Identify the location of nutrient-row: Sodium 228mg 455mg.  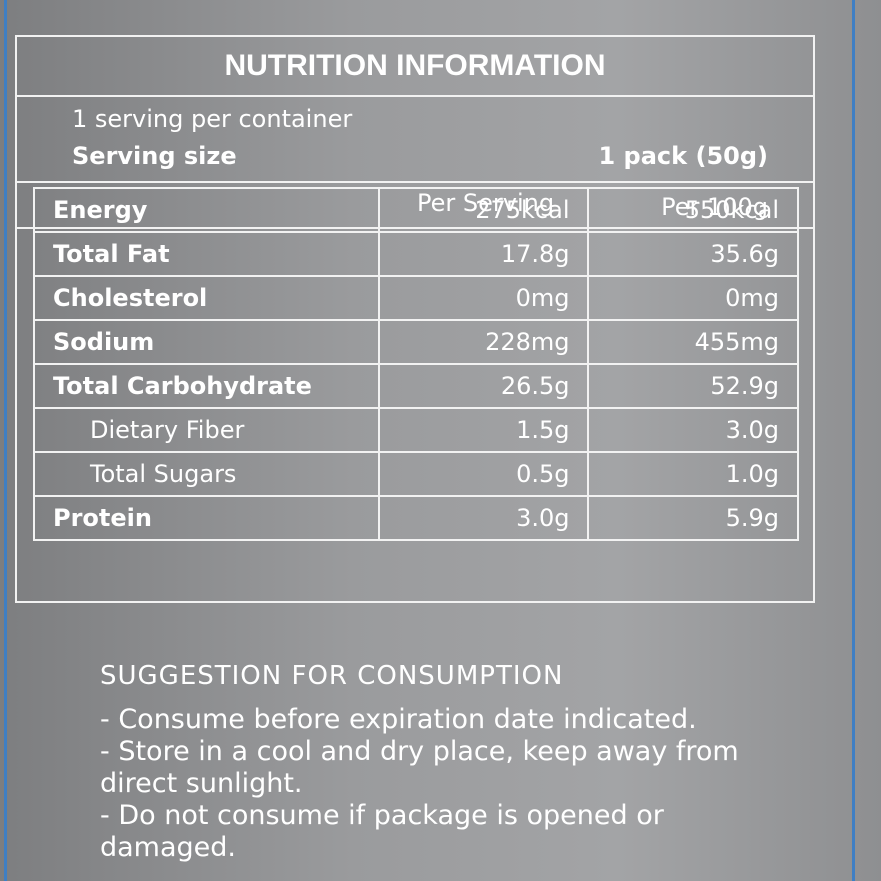
(416, 342).